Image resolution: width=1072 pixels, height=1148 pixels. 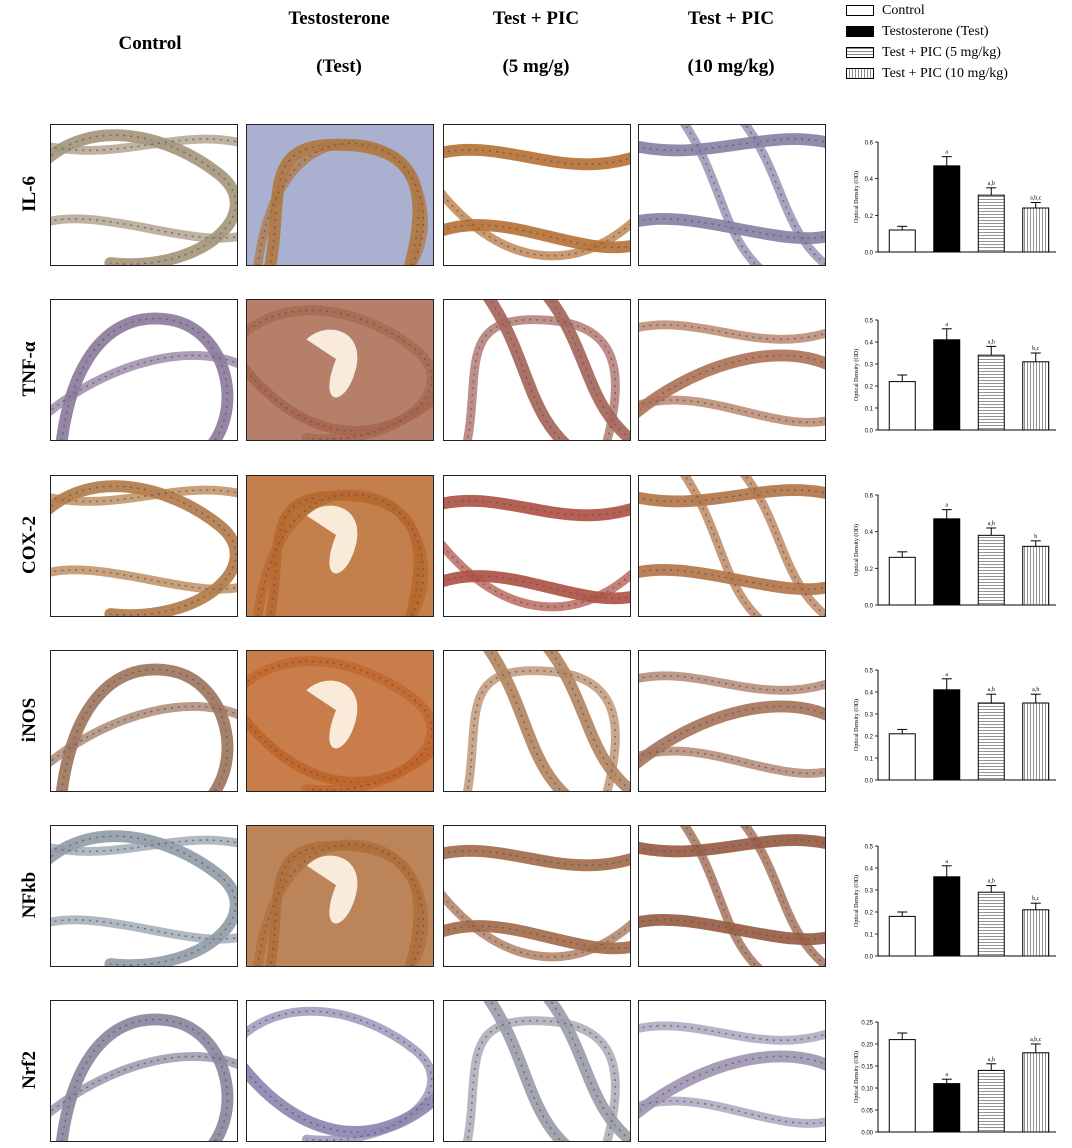 What do you see at coordinates (867, 1046) in the screenshot?
I see `y-tick-label: 0.20` at bounding box center [867, 1046].